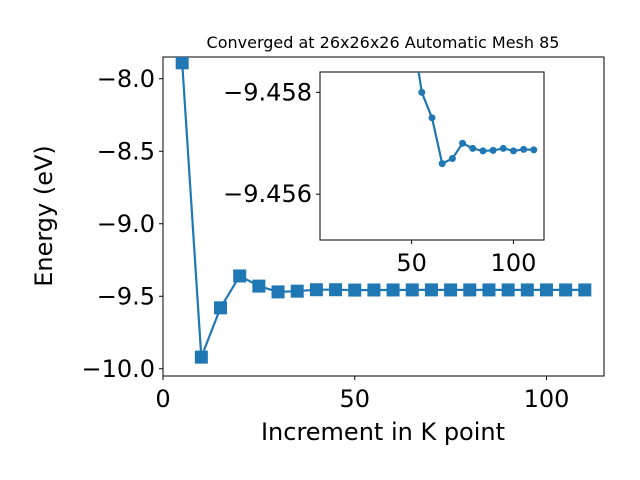 The height and width of the screenshot is (480, 640). I want to click on y-tick-label: −9.5, so click(126, 296).